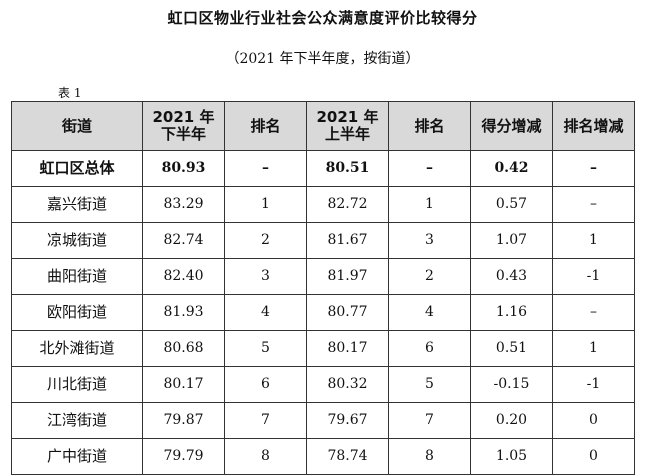 The height and width of the screenshot is (475, 645). What do you see at coordinates (70, 93) in the screenshot?
I see `table-label: 表 1` at bounding box center [70, 93].